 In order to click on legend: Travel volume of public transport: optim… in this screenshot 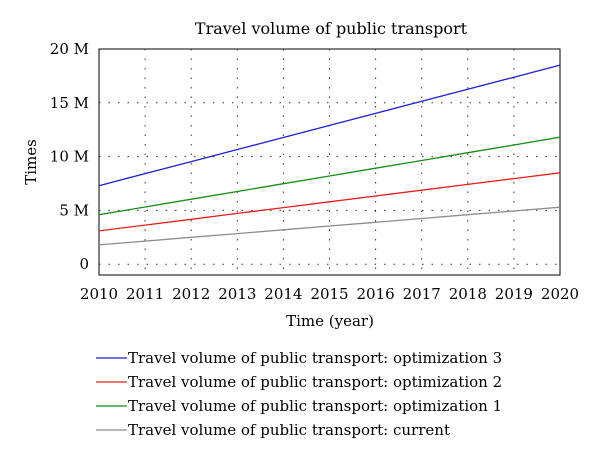, I will do `click(299, 394)`.